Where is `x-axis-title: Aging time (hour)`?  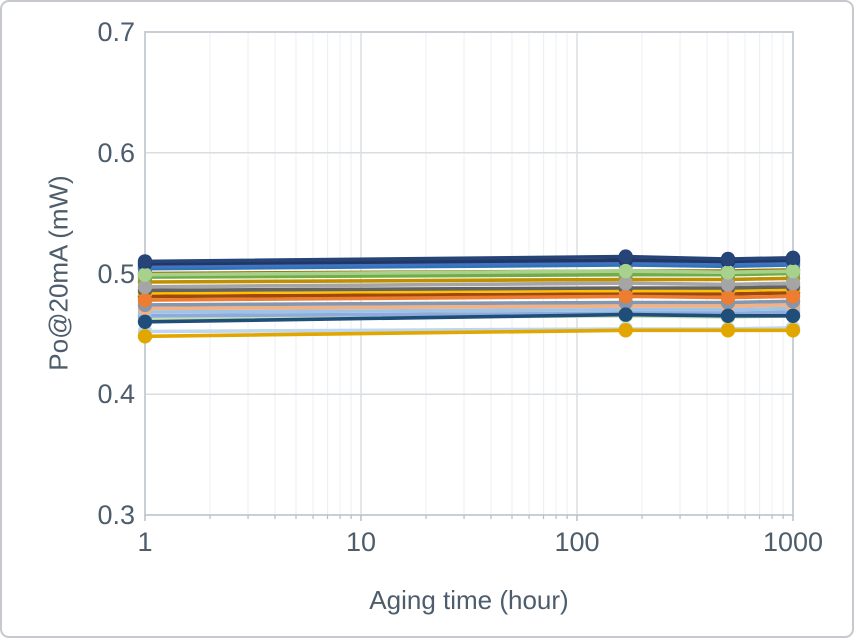 x-axis-title: Aging time (hour) is located at coordinates (469, 600).